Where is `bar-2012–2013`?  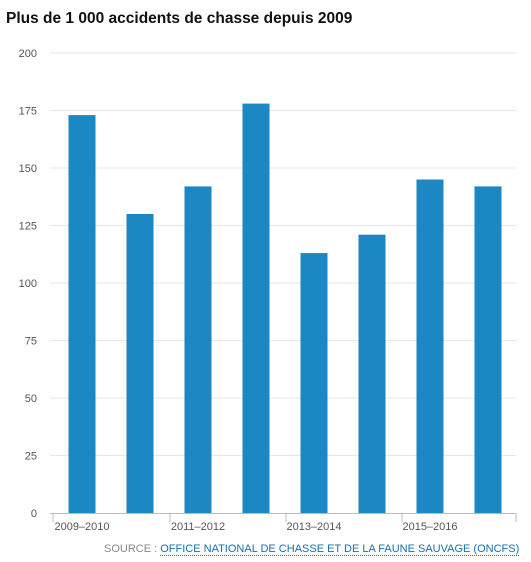
bar-2012–2013 is located at coordinates (256, 308).